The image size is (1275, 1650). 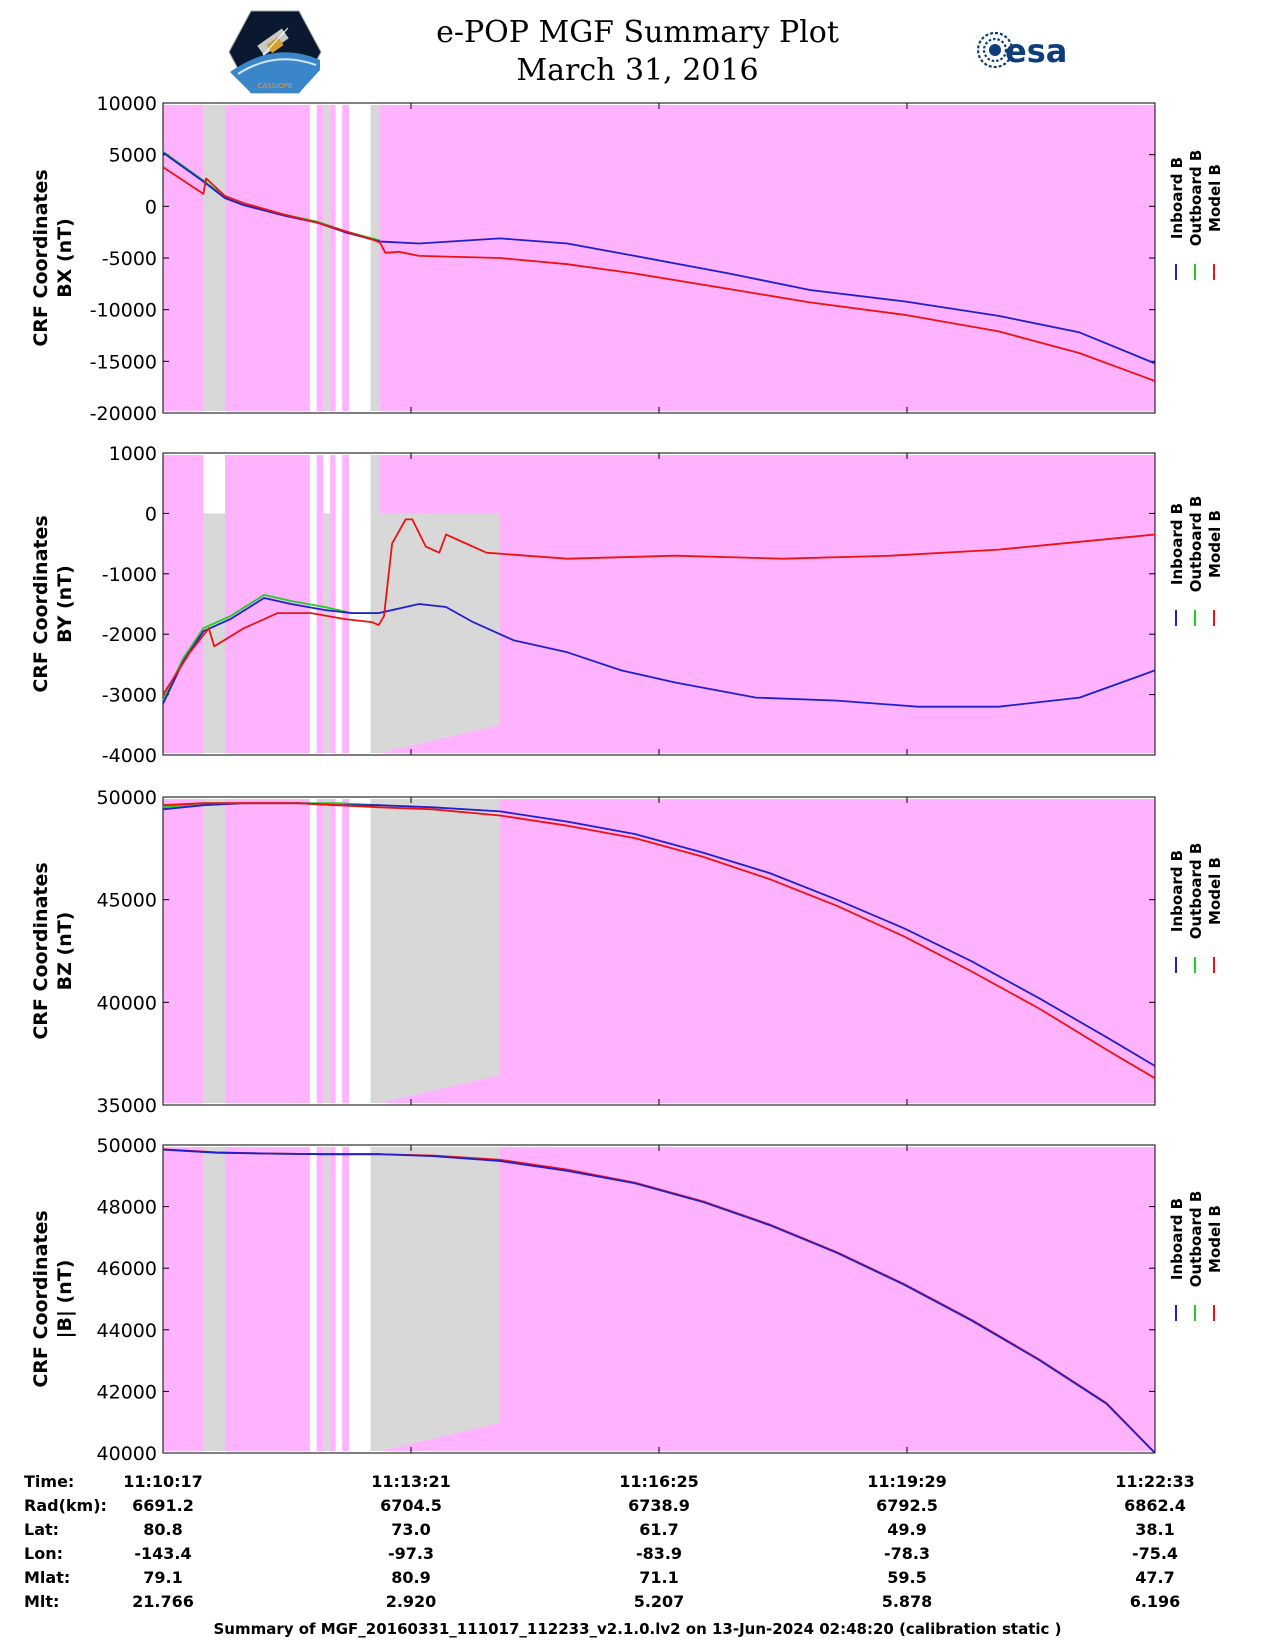 I want to click on table-cell: 11:22:33, so click(x=1155, y=1481).